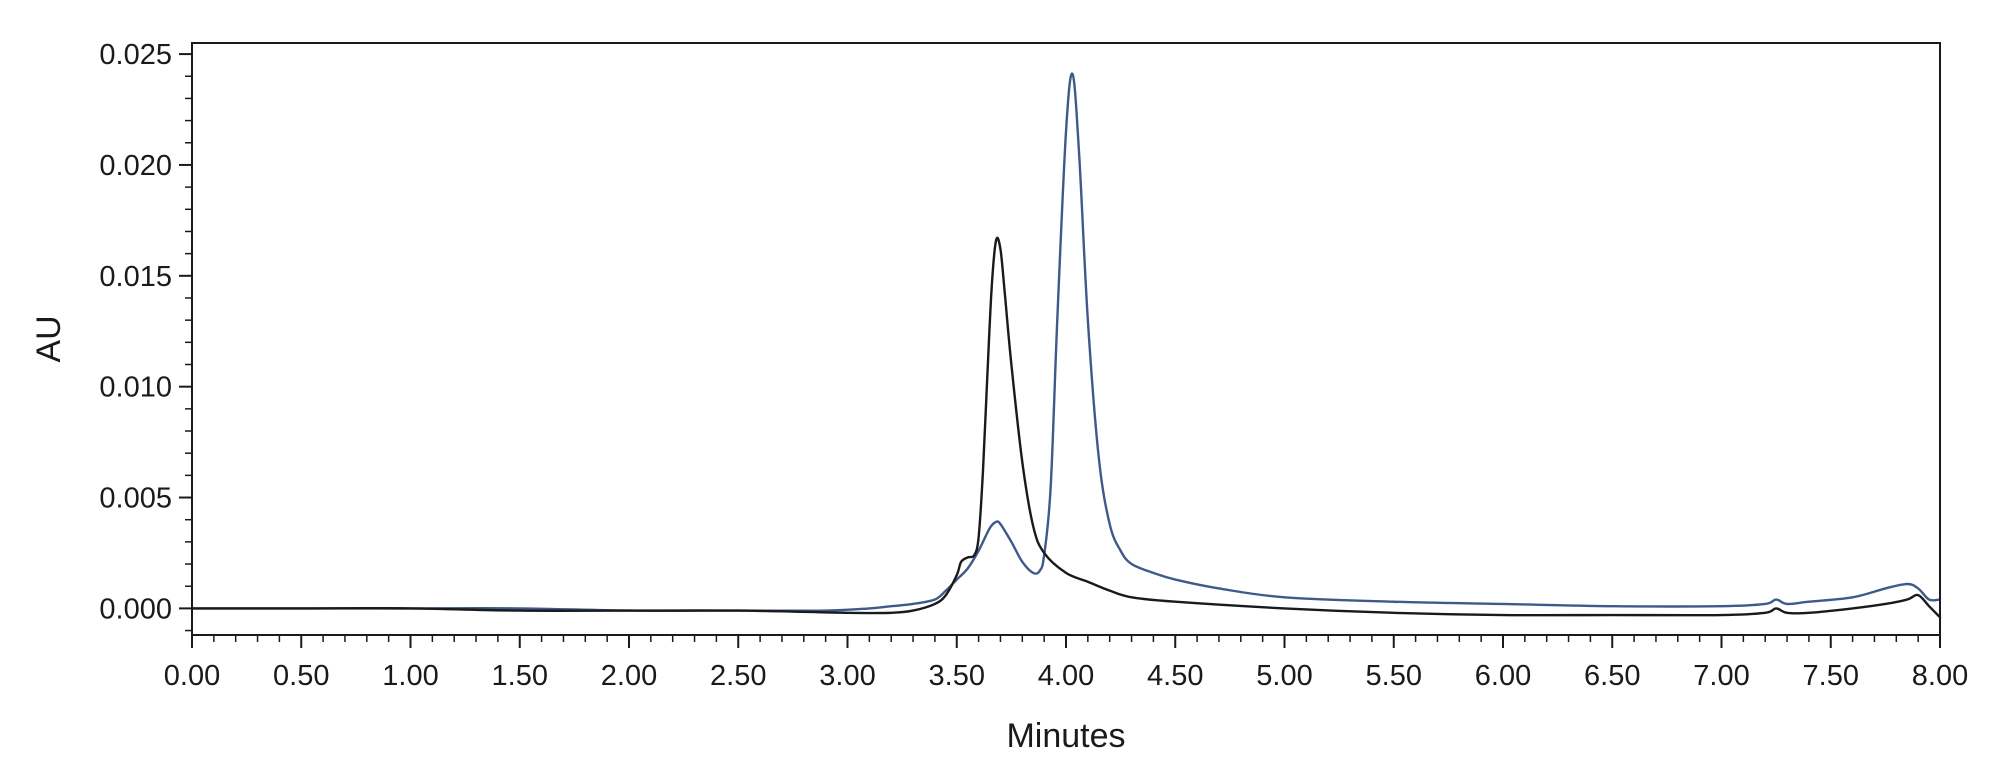 This screenshot has height=784, width=2000. What do you see at coordinates (135, 499) in the screenshot?
I see `y-tick-label: 0.005` at bounding box center [135, 499].